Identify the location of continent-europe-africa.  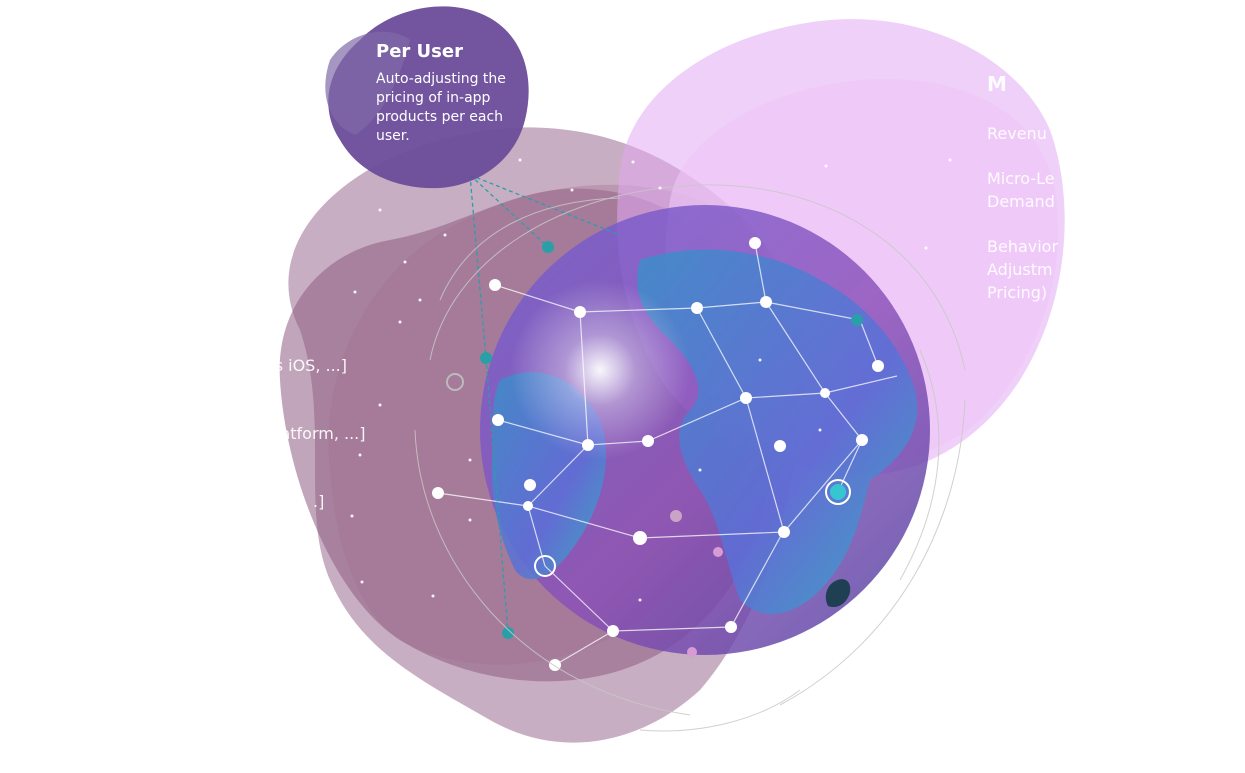
(777, 431).